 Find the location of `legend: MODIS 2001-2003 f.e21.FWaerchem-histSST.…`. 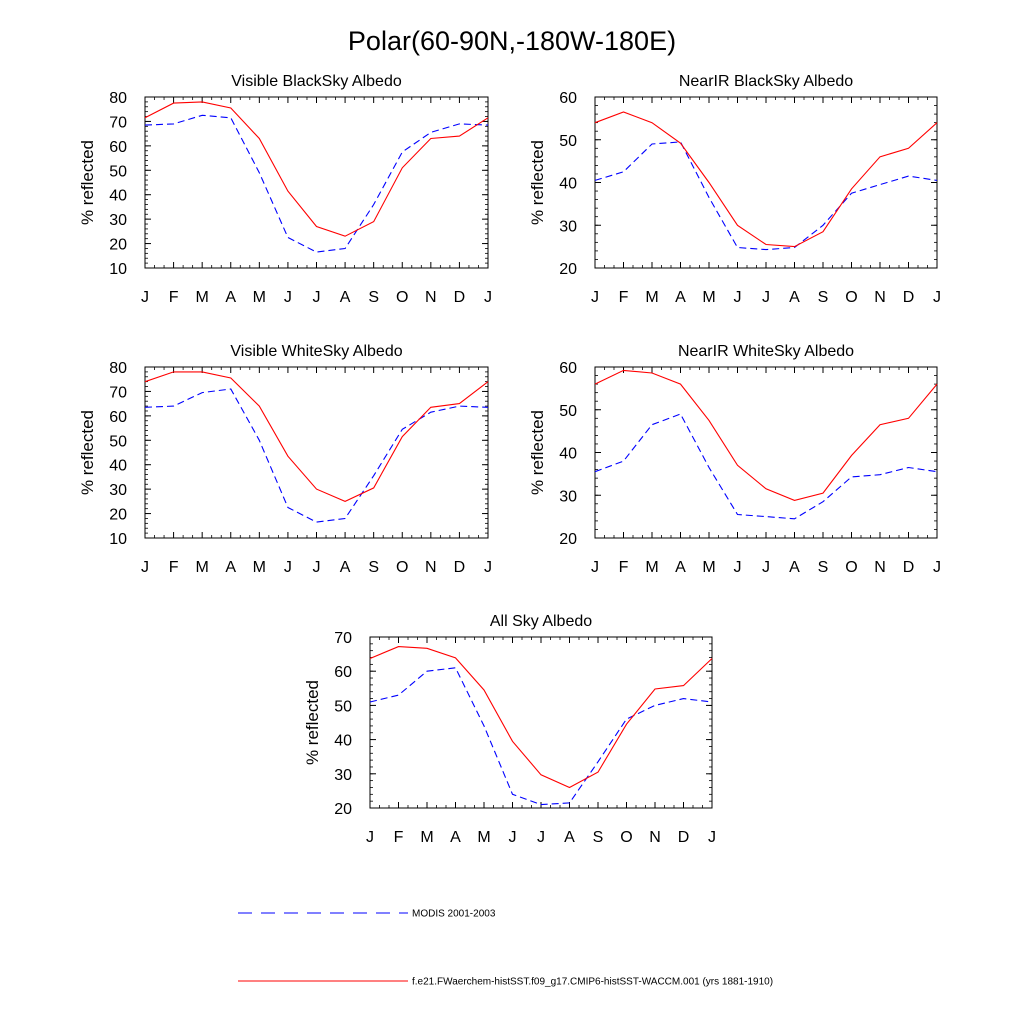

legend: MODIS 2001-2003 f.e21.FWaerchem-histSST.… is located at coordinates (505, 948).